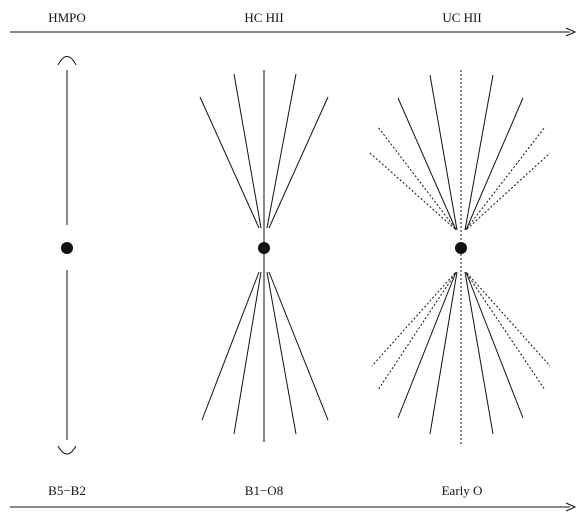  Describe the element at coordinates (461, 248) in the screenshot. I see `star-uc-hii` at that location.